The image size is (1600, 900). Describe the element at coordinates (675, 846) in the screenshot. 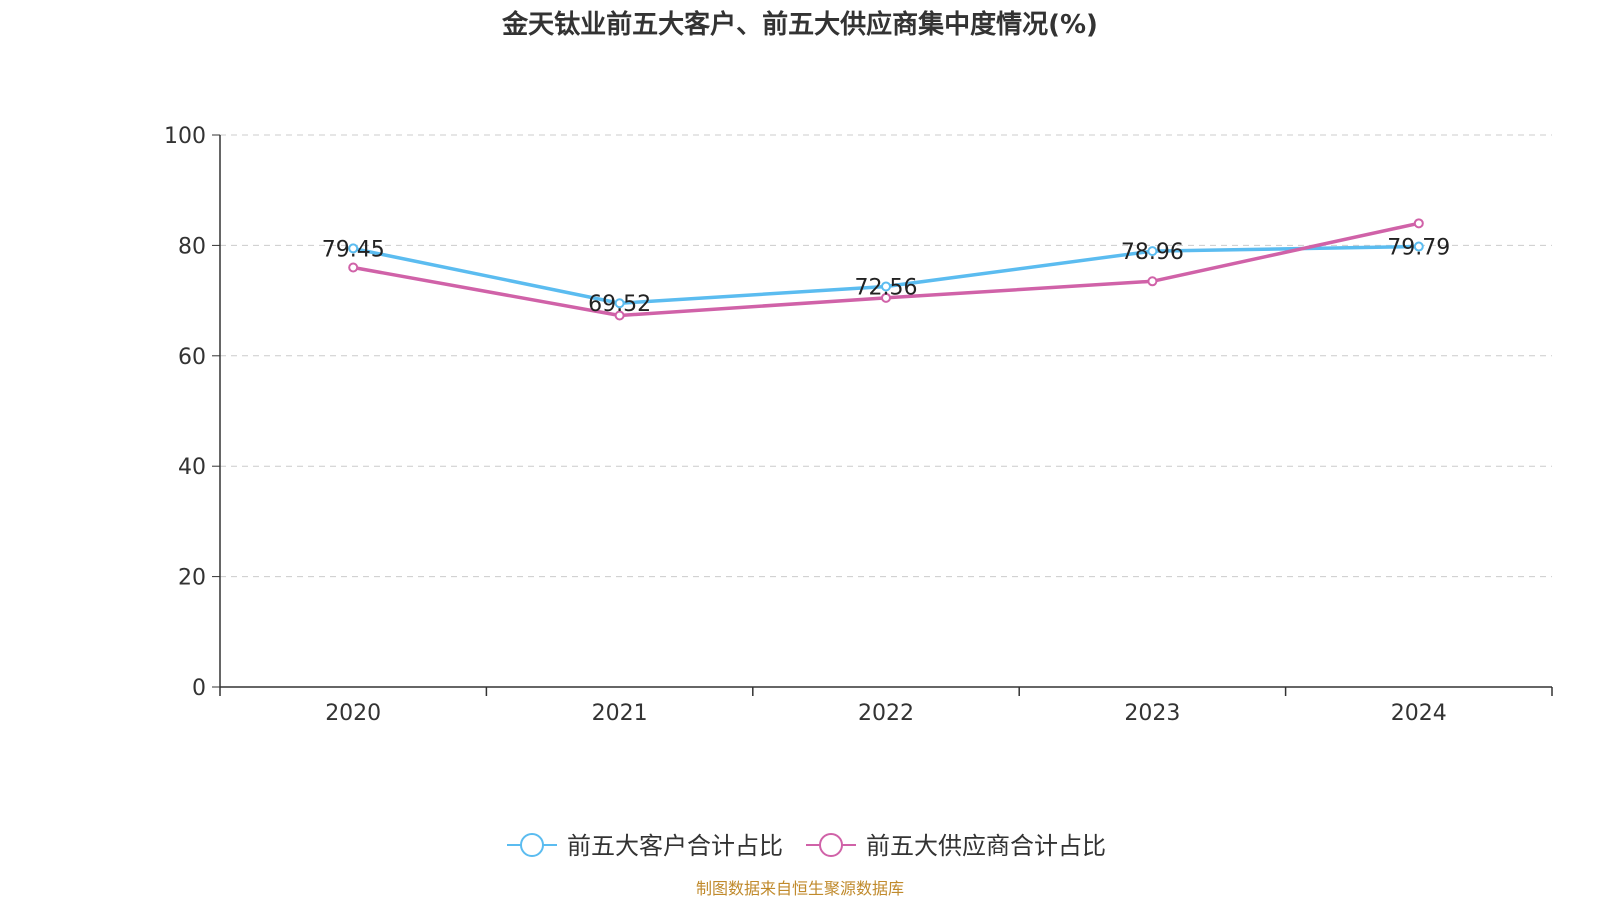

I see `legend-label: 前五大客户合计占比` at that location.